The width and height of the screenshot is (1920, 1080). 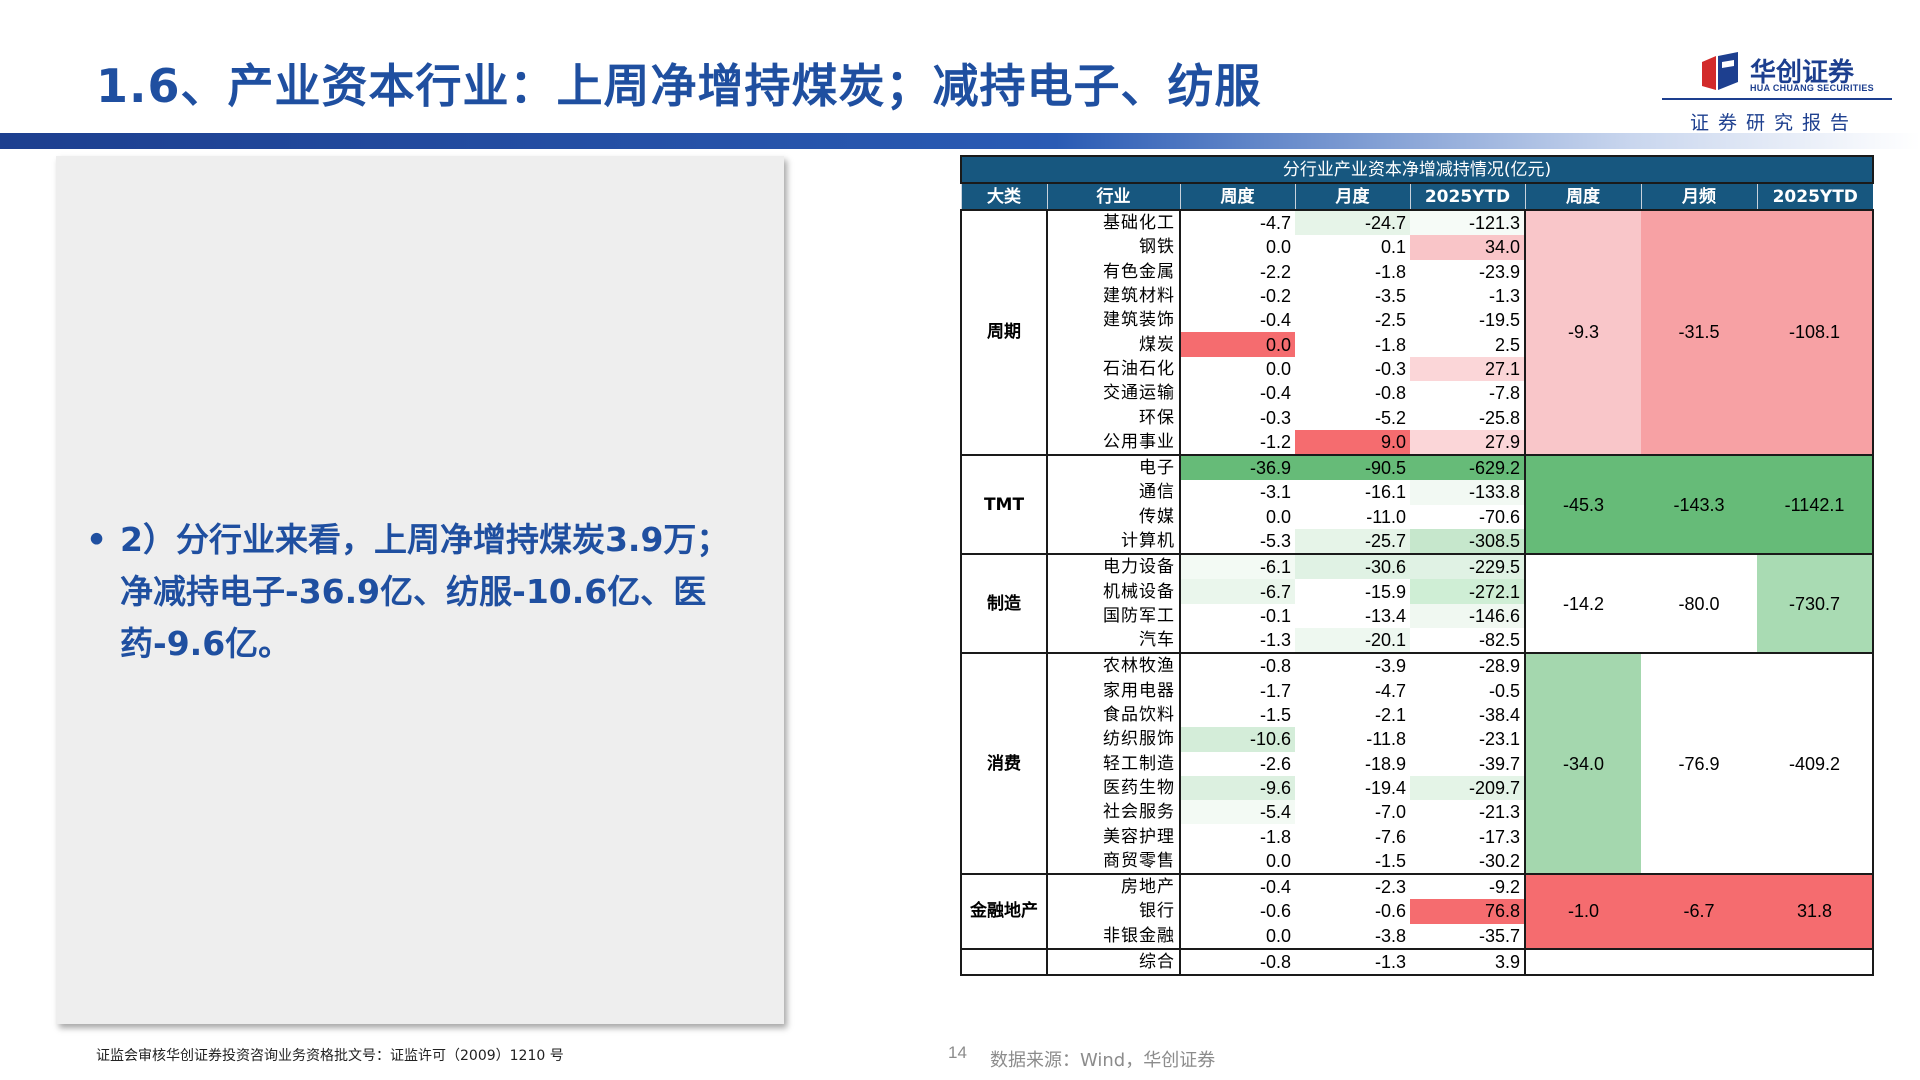 I want to click on value-cell-month: -15.9, so click(x=1352, y=591).